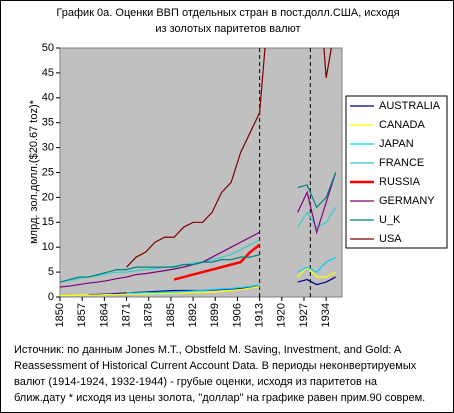 The width and height of the screenshot is (454, 413). I want to click on y-axis-label: млрд. зол.долл.($20.67 toz)*, so click(34, 171).